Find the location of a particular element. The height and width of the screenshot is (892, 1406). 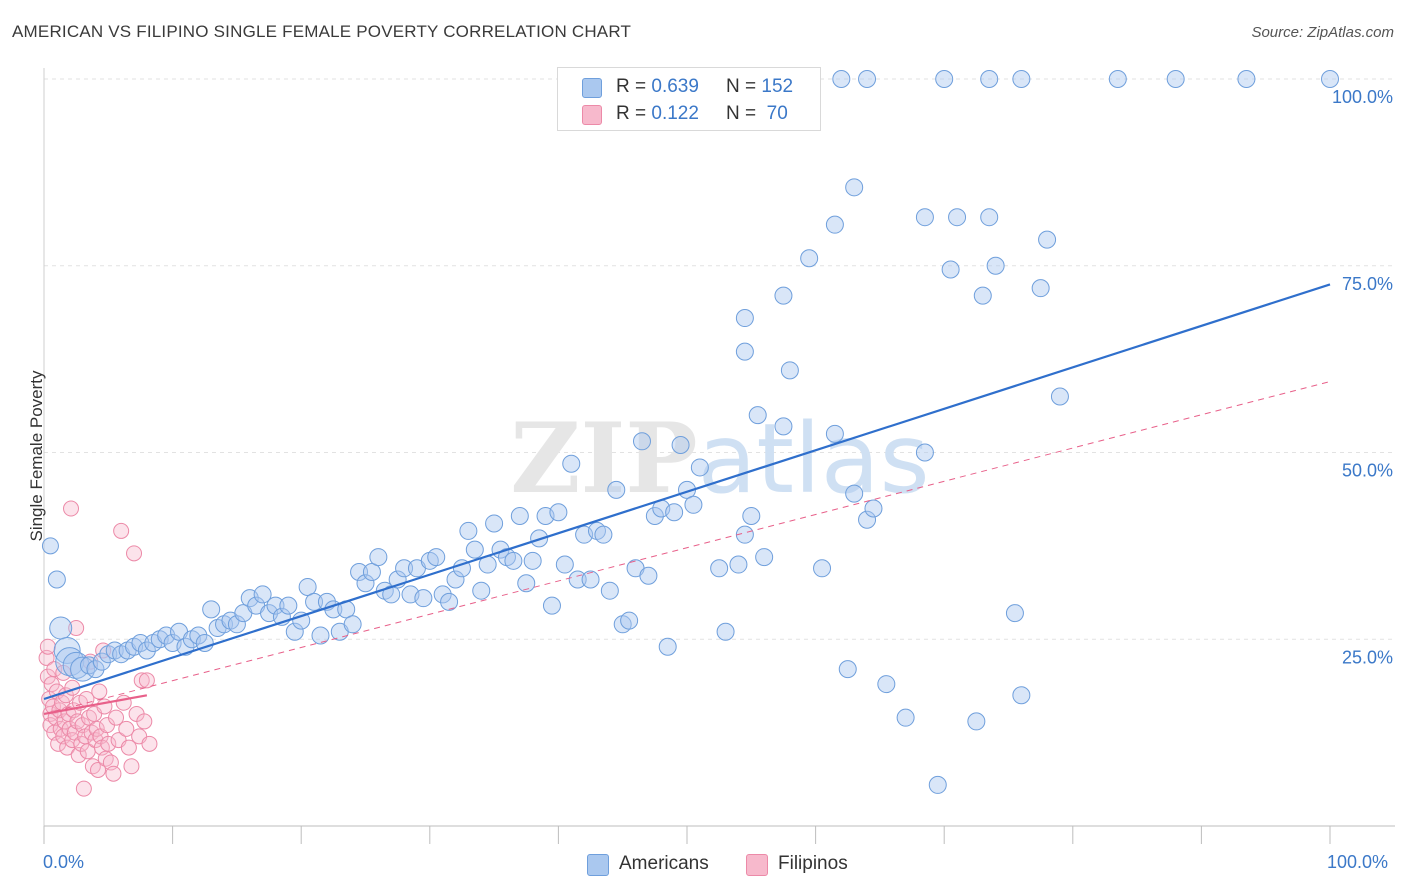

y-tick-label: 100.0% is located at coordinates (1362, 97).